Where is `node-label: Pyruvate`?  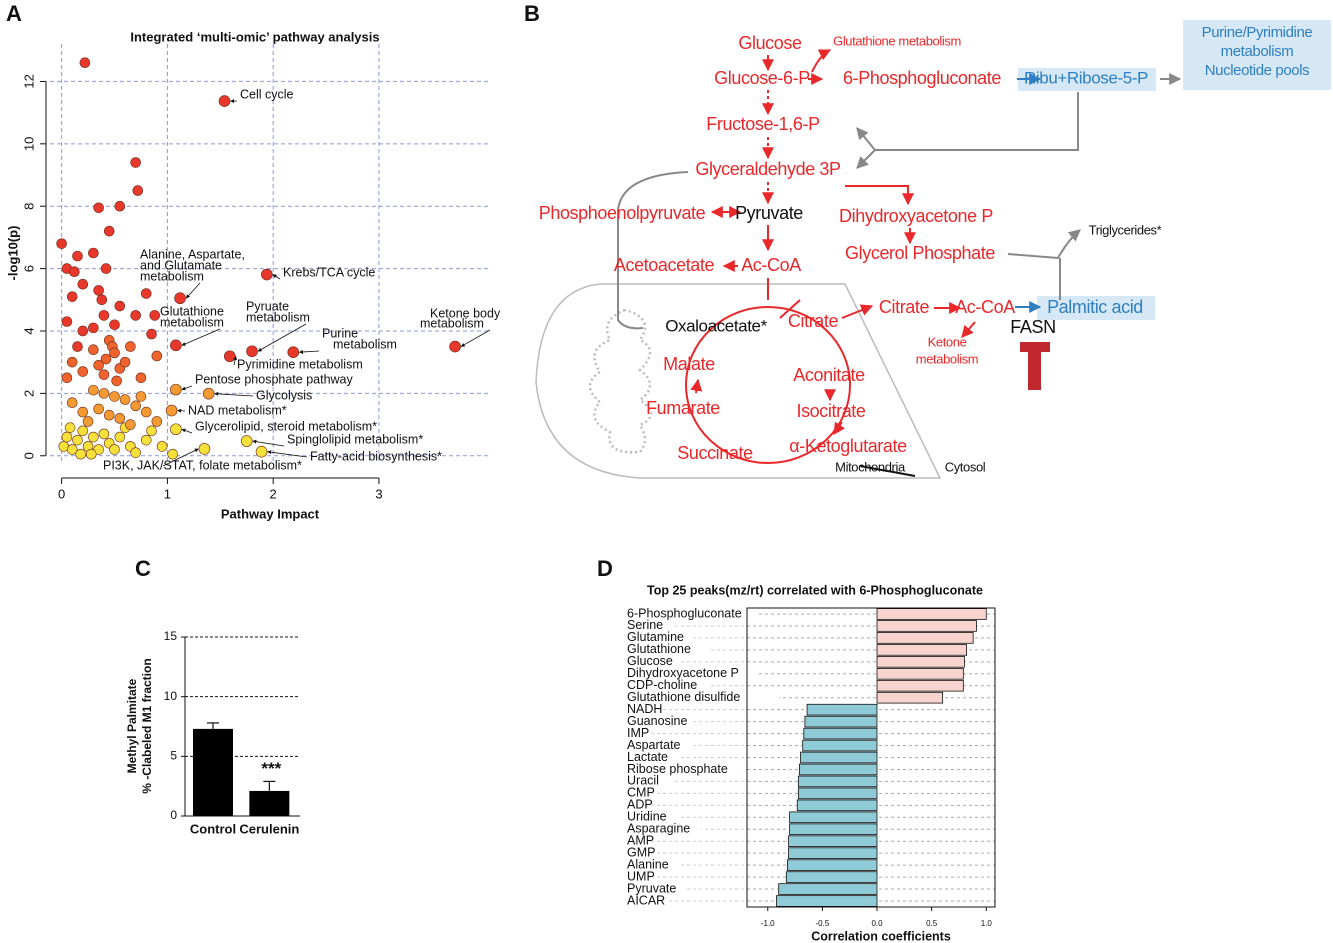
node-label: Pyruvate is located at coordinates (769, 213).